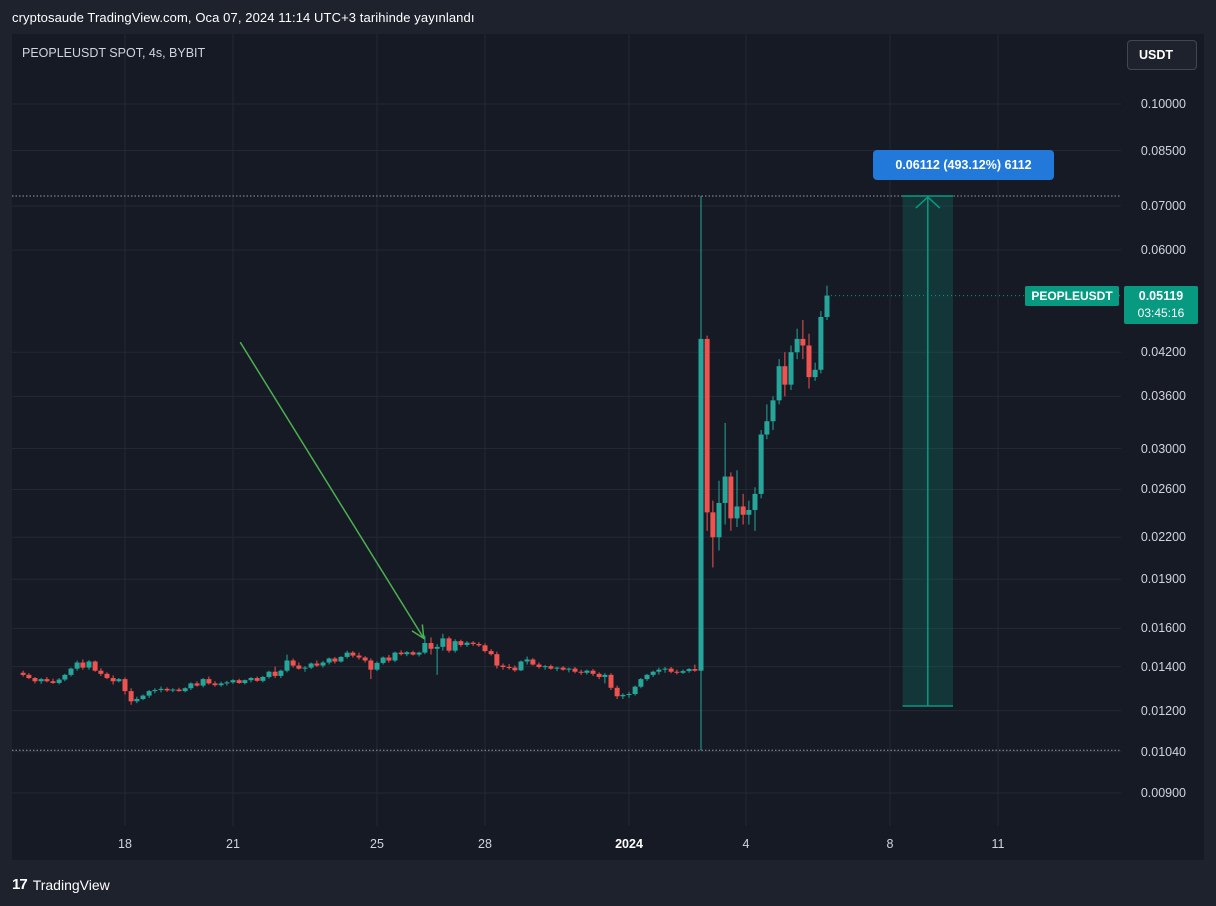 Image resolution: width=1216 pixels, height=906 pixels. I want to click on time-tick-label: 2024, so click(629, 844).